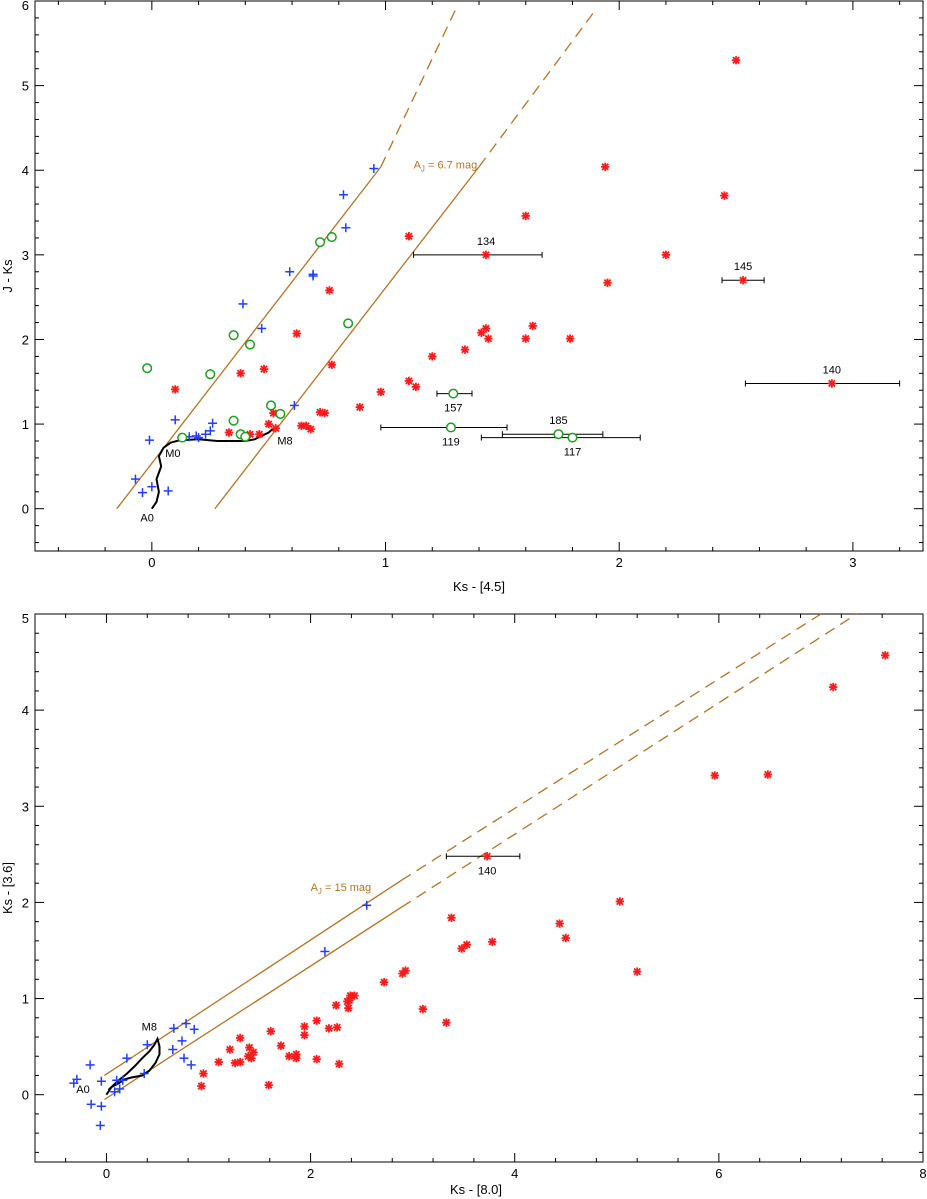  I want to click on bottom-x-axis-label: Ks - [8.0], so click(476, 1189).